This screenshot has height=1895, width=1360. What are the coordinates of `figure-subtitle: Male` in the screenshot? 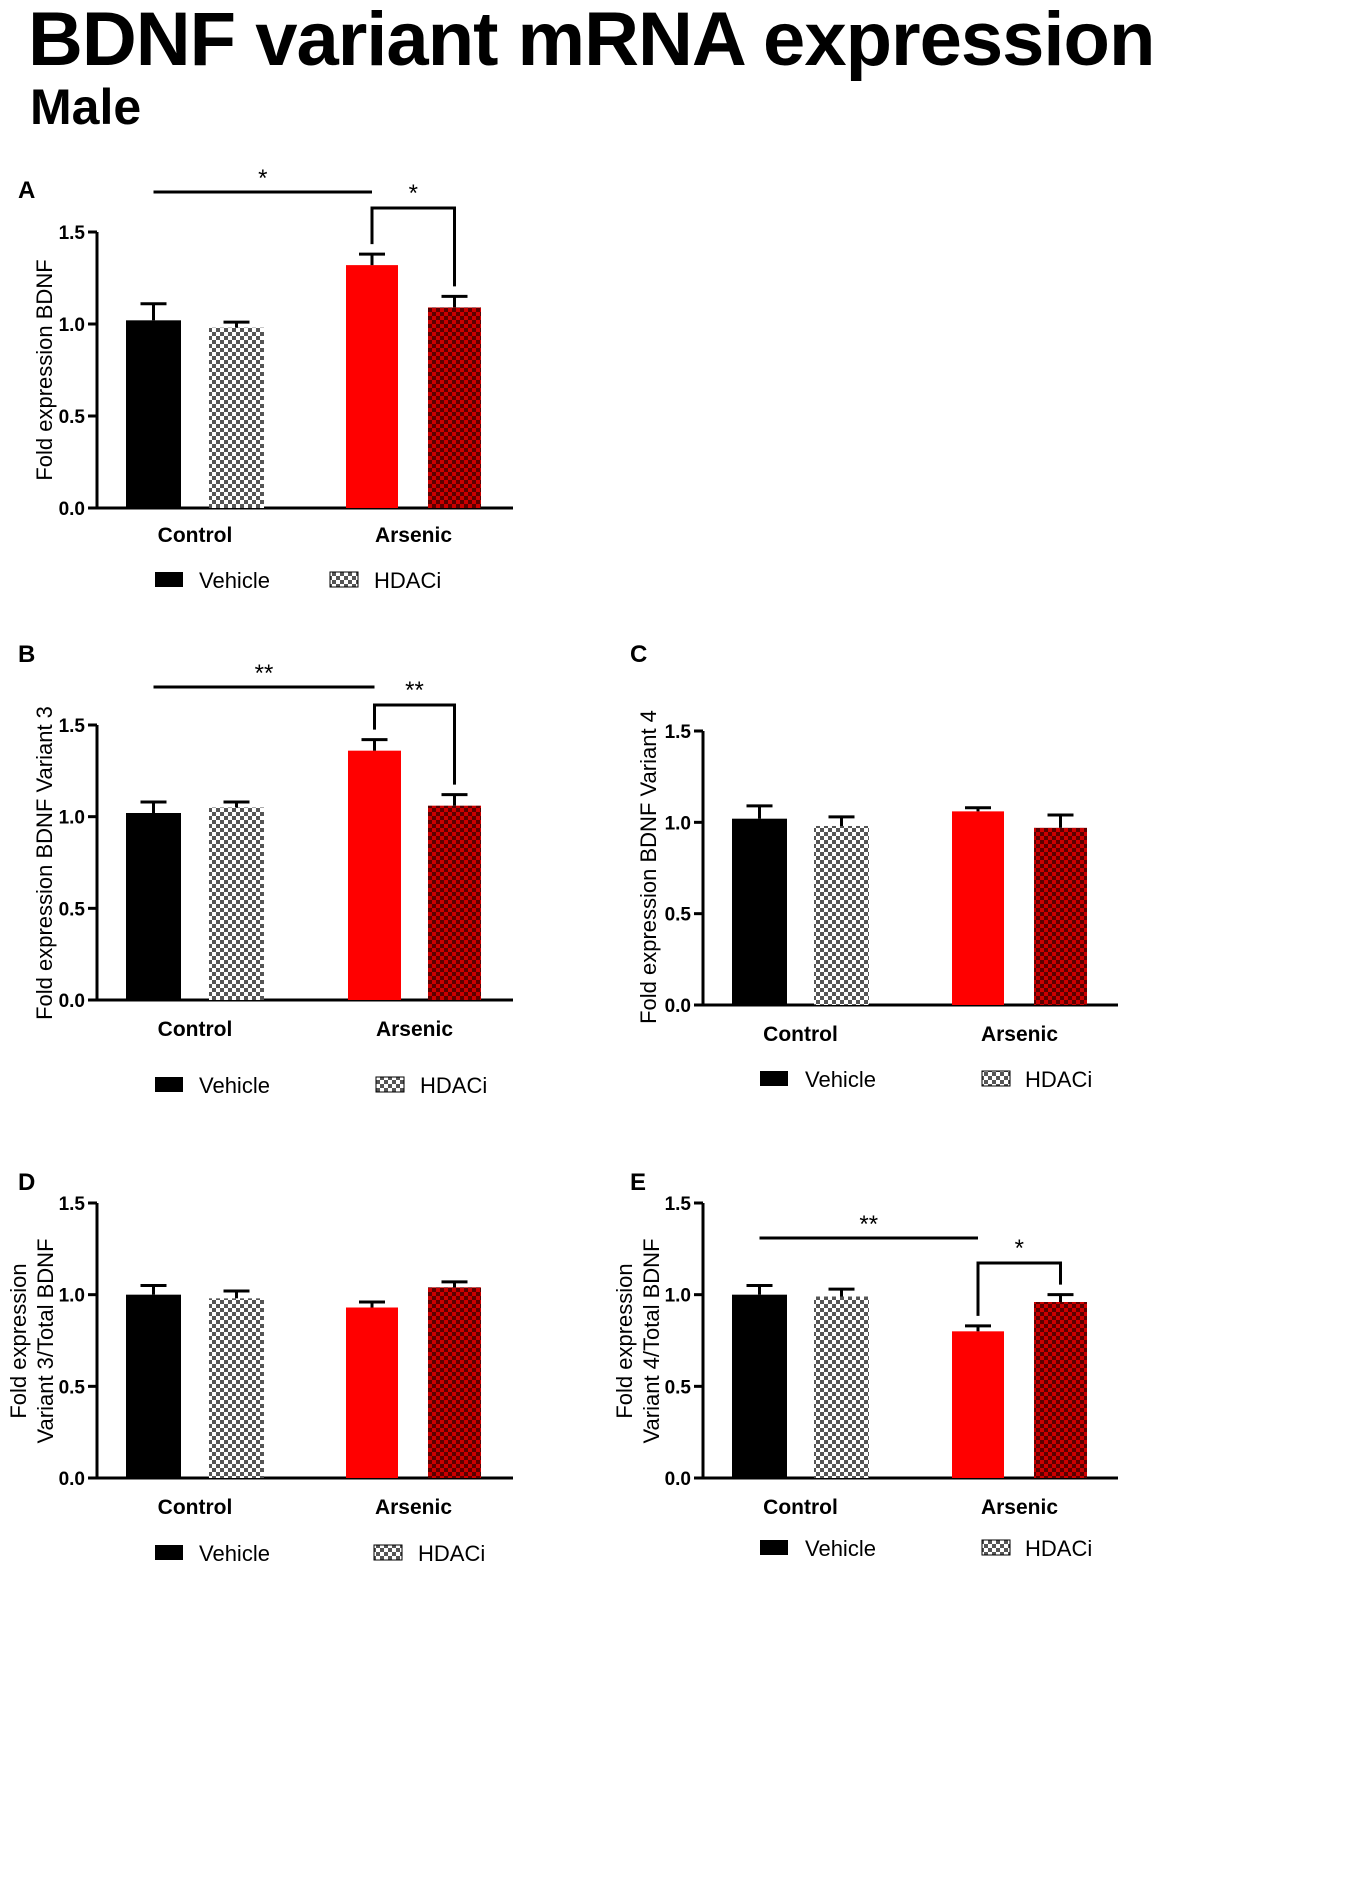 It's located at (86, 107).